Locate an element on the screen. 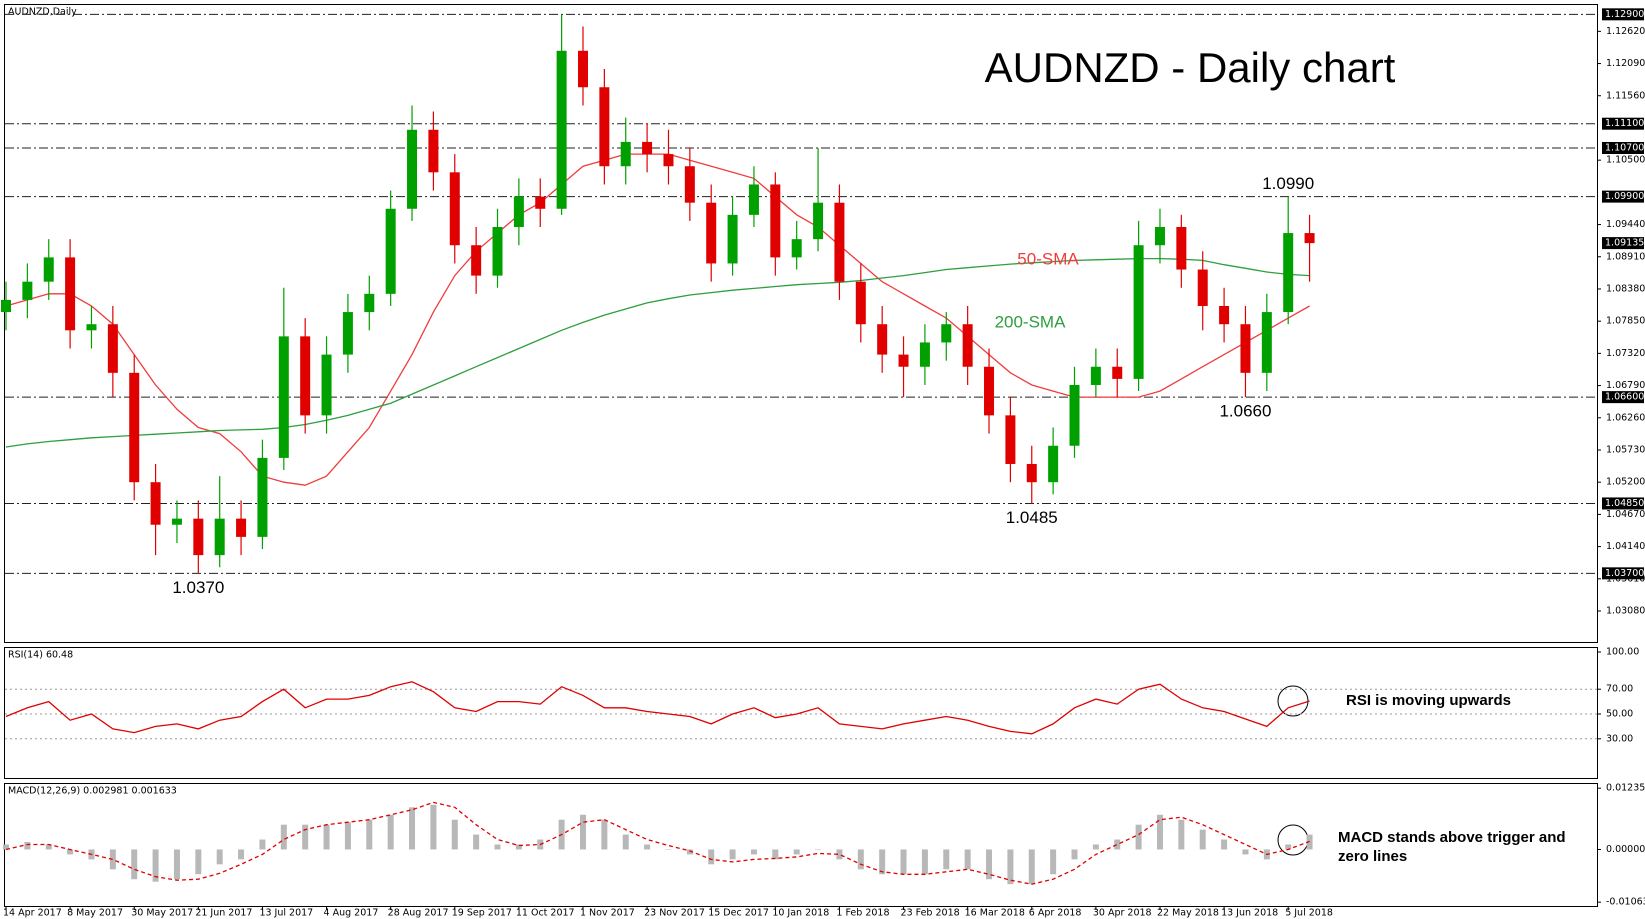  y-tick-label: 1.04670 is located at coordinates (1625, 514).